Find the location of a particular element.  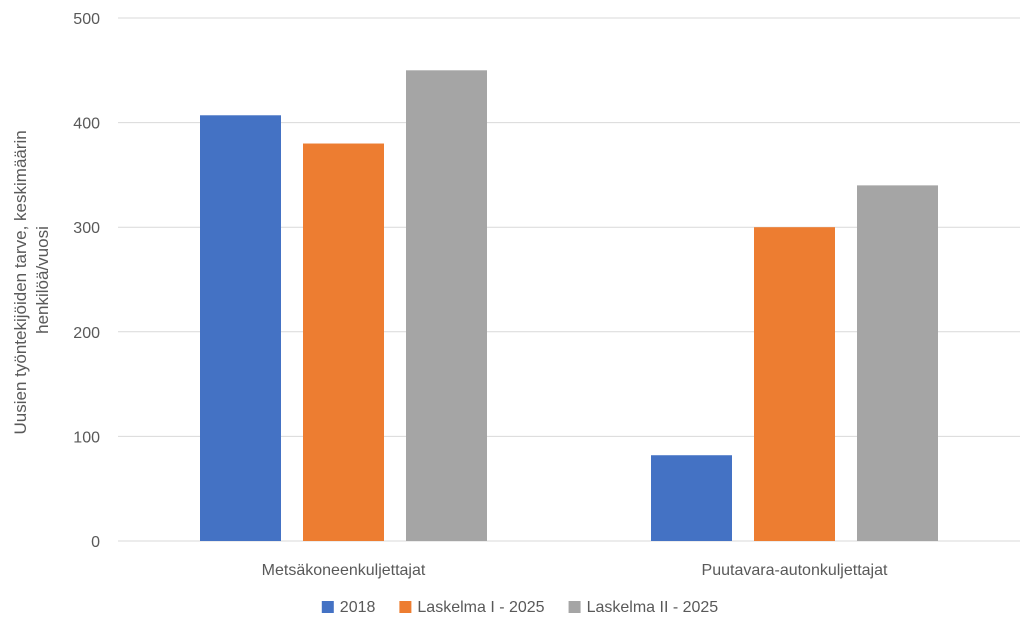

y-tick-label: 300 is located at coordinates (86, 228).